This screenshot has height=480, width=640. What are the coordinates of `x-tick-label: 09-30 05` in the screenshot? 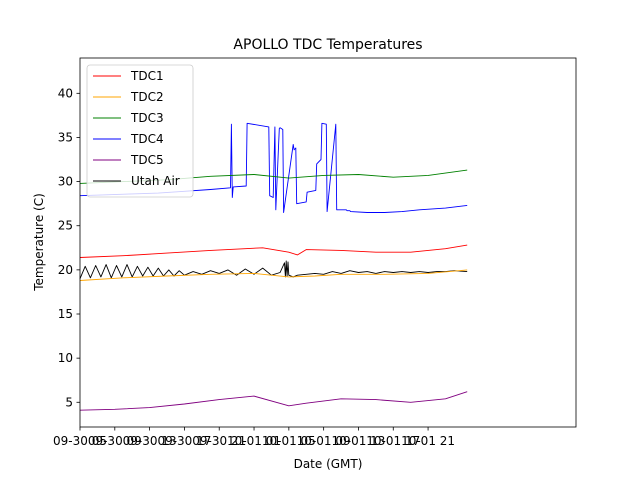 It's located at (80, 441).